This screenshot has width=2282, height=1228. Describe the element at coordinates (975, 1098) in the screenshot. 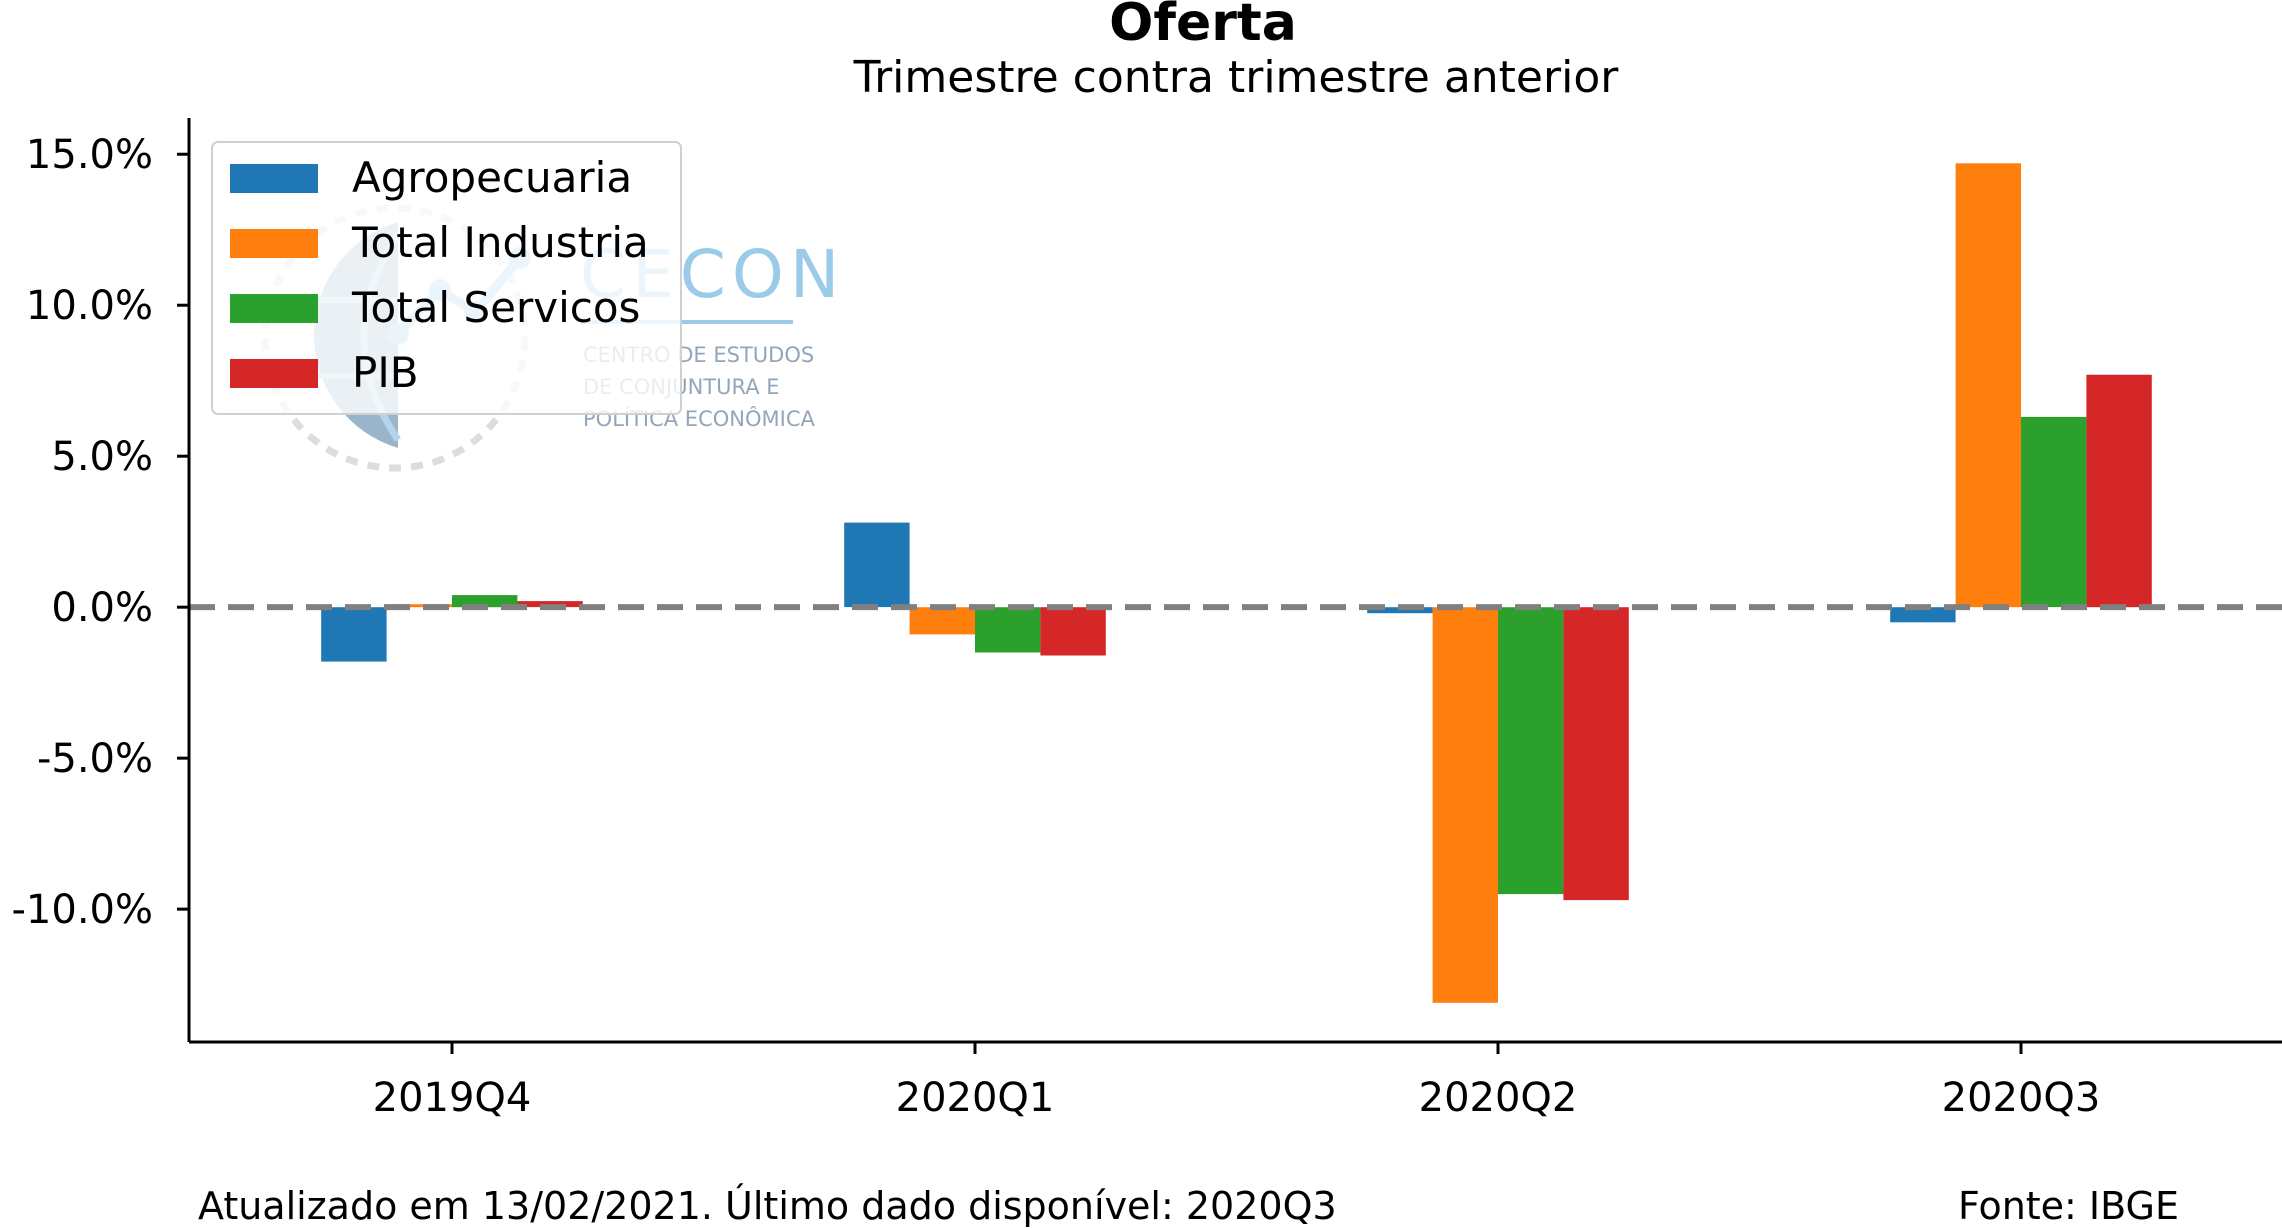

I see `x-tick-label: 2020Q1` at that location.